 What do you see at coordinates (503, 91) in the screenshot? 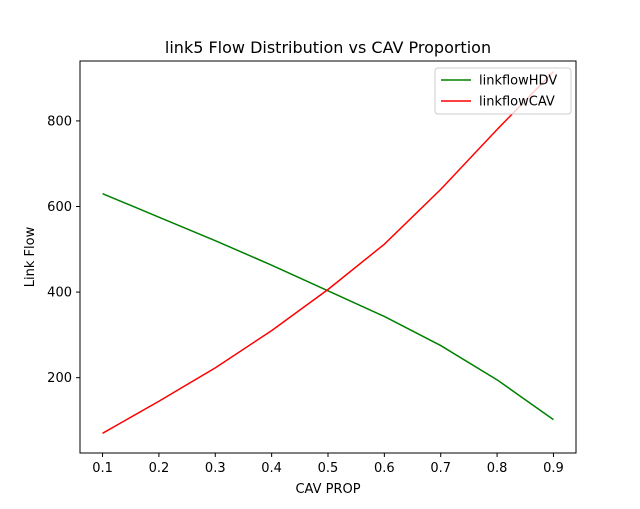
I see `legend: linkflowHDV linkflowCAV` at bounding box center [503, 91].